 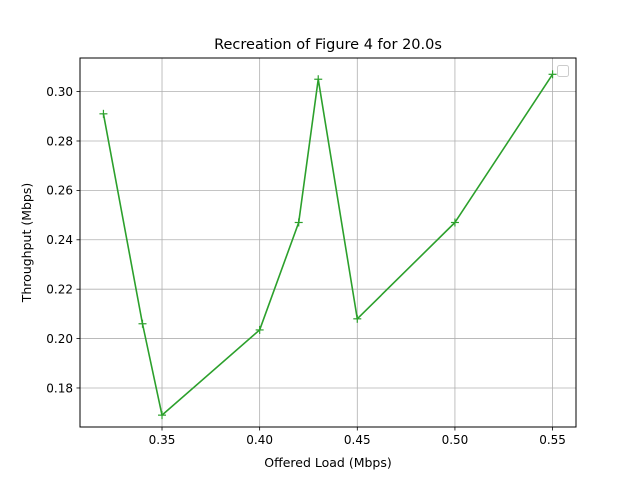 I want to click on legend-box, so click(x=563, y=71).